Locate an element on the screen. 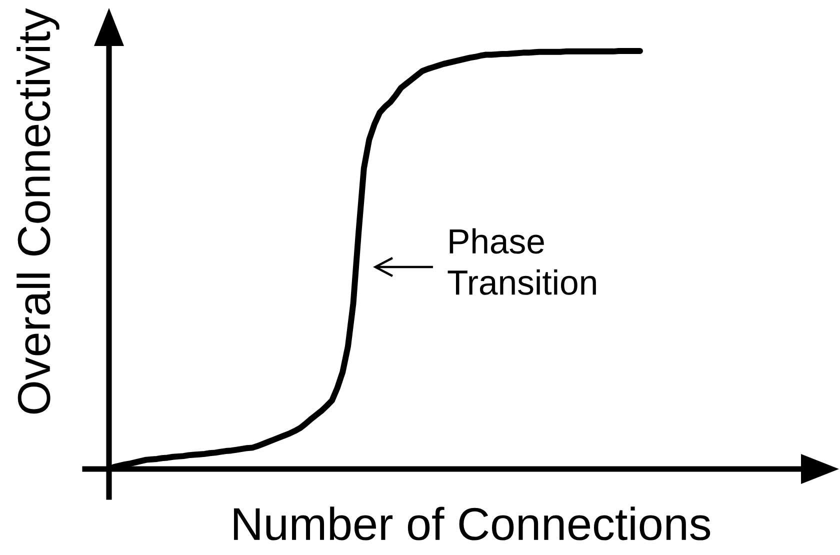 The width and height of the screenshot is (840, 555). annotation: Phase Transition is located at coordinates (522, 261).